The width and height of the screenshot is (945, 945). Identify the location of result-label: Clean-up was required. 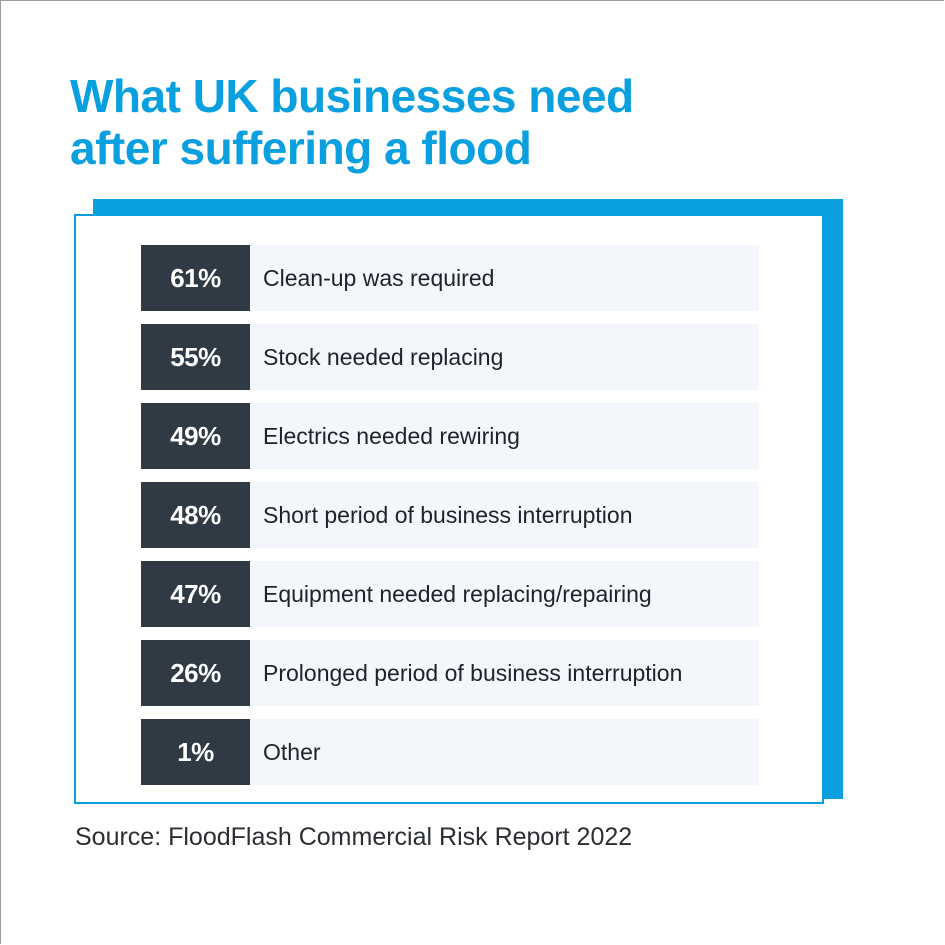
(504, 278).